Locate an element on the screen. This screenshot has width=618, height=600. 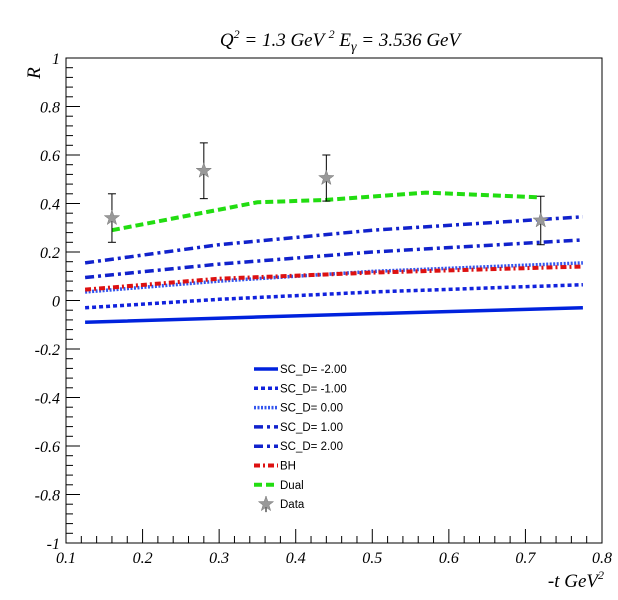
legend-label: SC_D= 0.00 is located at coordinates (311, 409).